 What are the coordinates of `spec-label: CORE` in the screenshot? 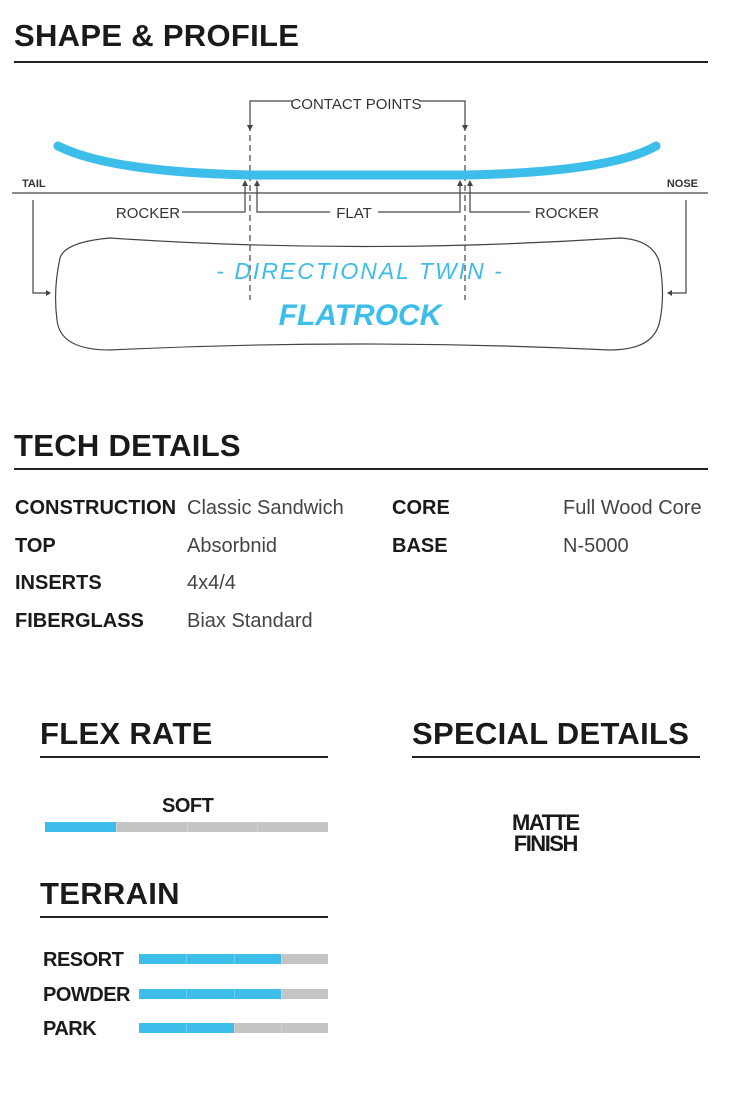 It's located at (421, 508).